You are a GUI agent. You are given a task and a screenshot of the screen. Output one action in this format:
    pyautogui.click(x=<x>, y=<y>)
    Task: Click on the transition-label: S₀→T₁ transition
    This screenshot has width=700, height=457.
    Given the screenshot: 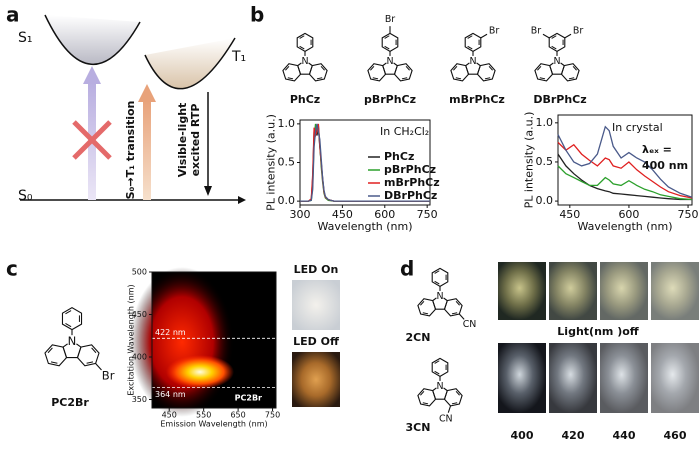 What is the action you would take?
    pyautogui.click(x=130, y=150)
    